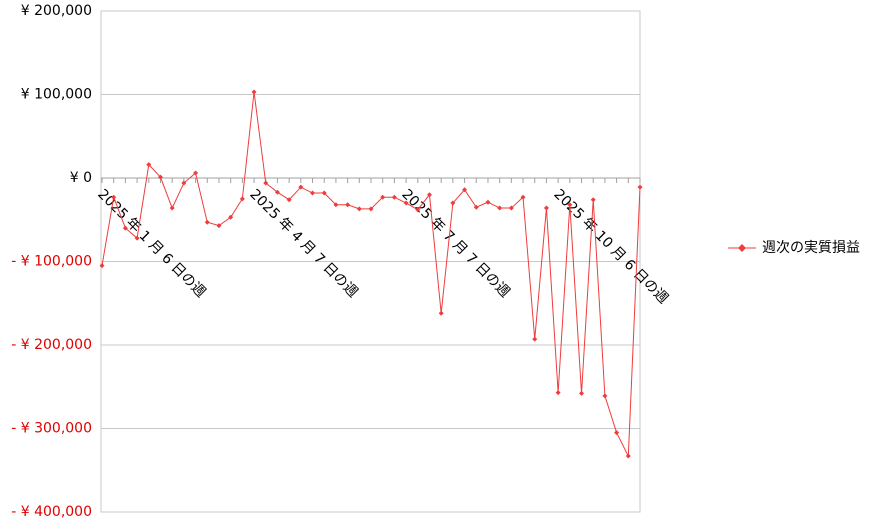 The image size is (870, 525). What do you see at coordinates (51, 262) in the screenshot?
I see `y-tick-label: - ¥ 100,000` at bounding box center [51, 262].